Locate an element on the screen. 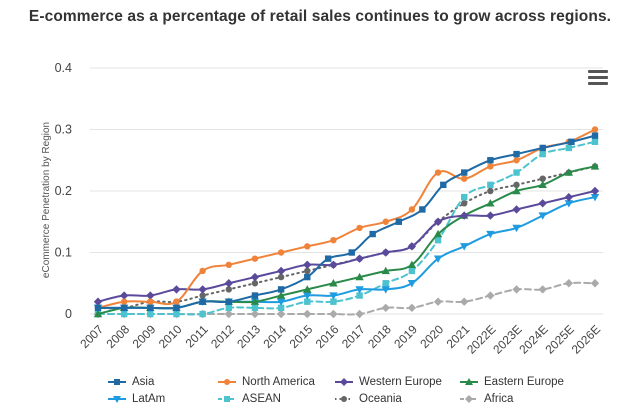 Image resolution: width=640 pixels, height=417 pixels. legend-symbol-latam is located at coordinates (117, 399).